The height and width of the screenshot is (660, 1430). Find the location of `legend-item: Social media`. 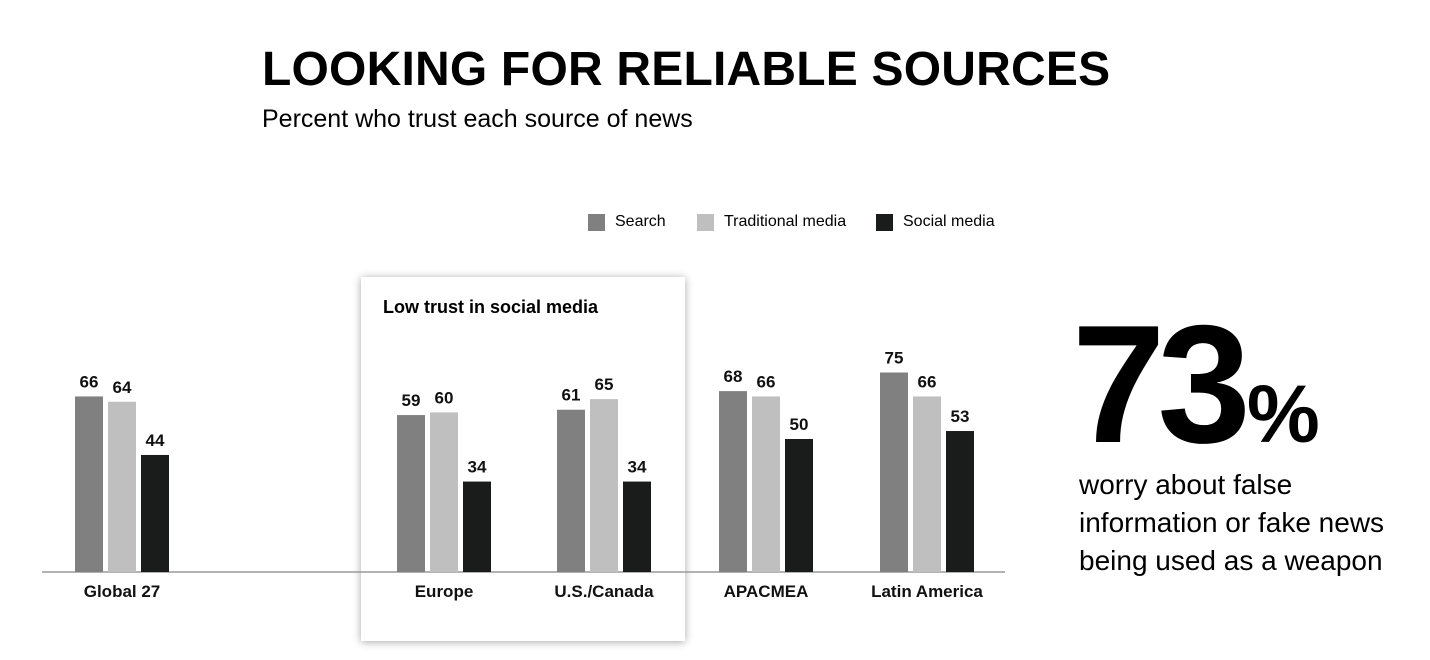

legend-item: Social media is located at coordinates (935, 222).